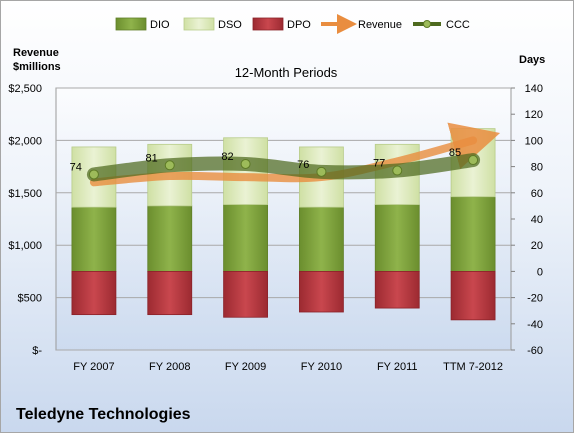 This screenshot has width=574, height=434. What do you see at coordinates (535, 325) in the screenshot?
I see `right-tick-label: -40` at bounding box center [535, 325].